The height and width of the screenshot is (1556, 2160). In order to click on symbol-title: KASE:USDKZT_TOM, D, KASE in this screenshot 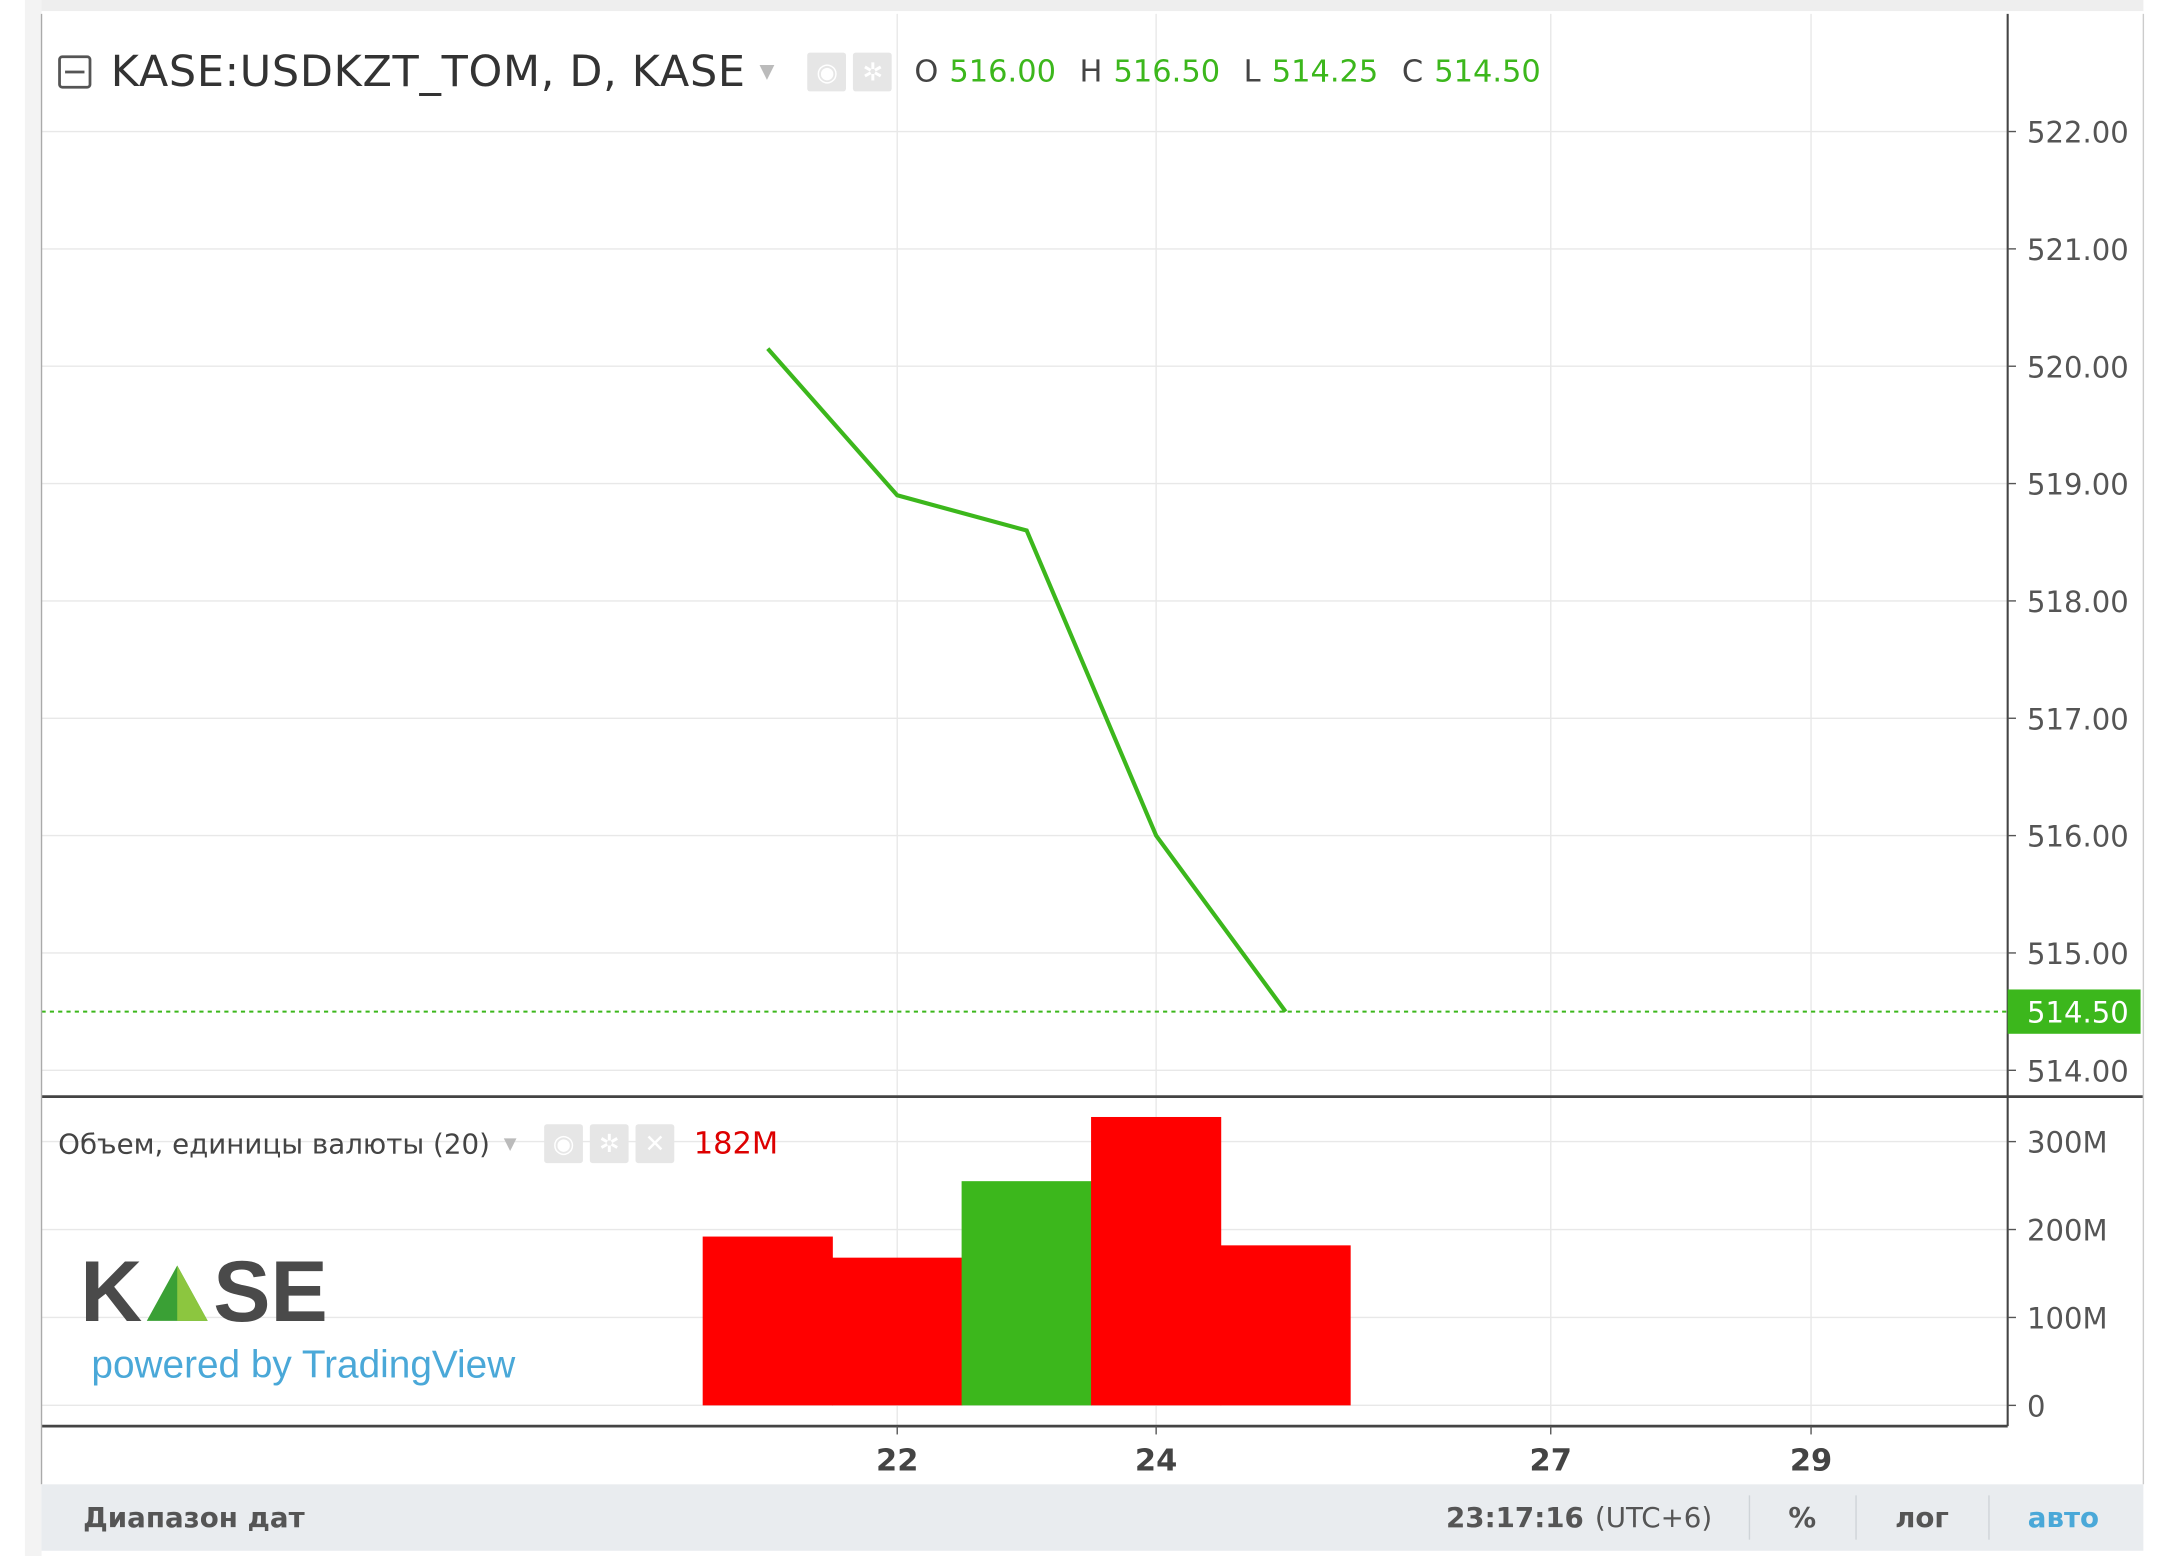, I will do `click(428, 72)`.